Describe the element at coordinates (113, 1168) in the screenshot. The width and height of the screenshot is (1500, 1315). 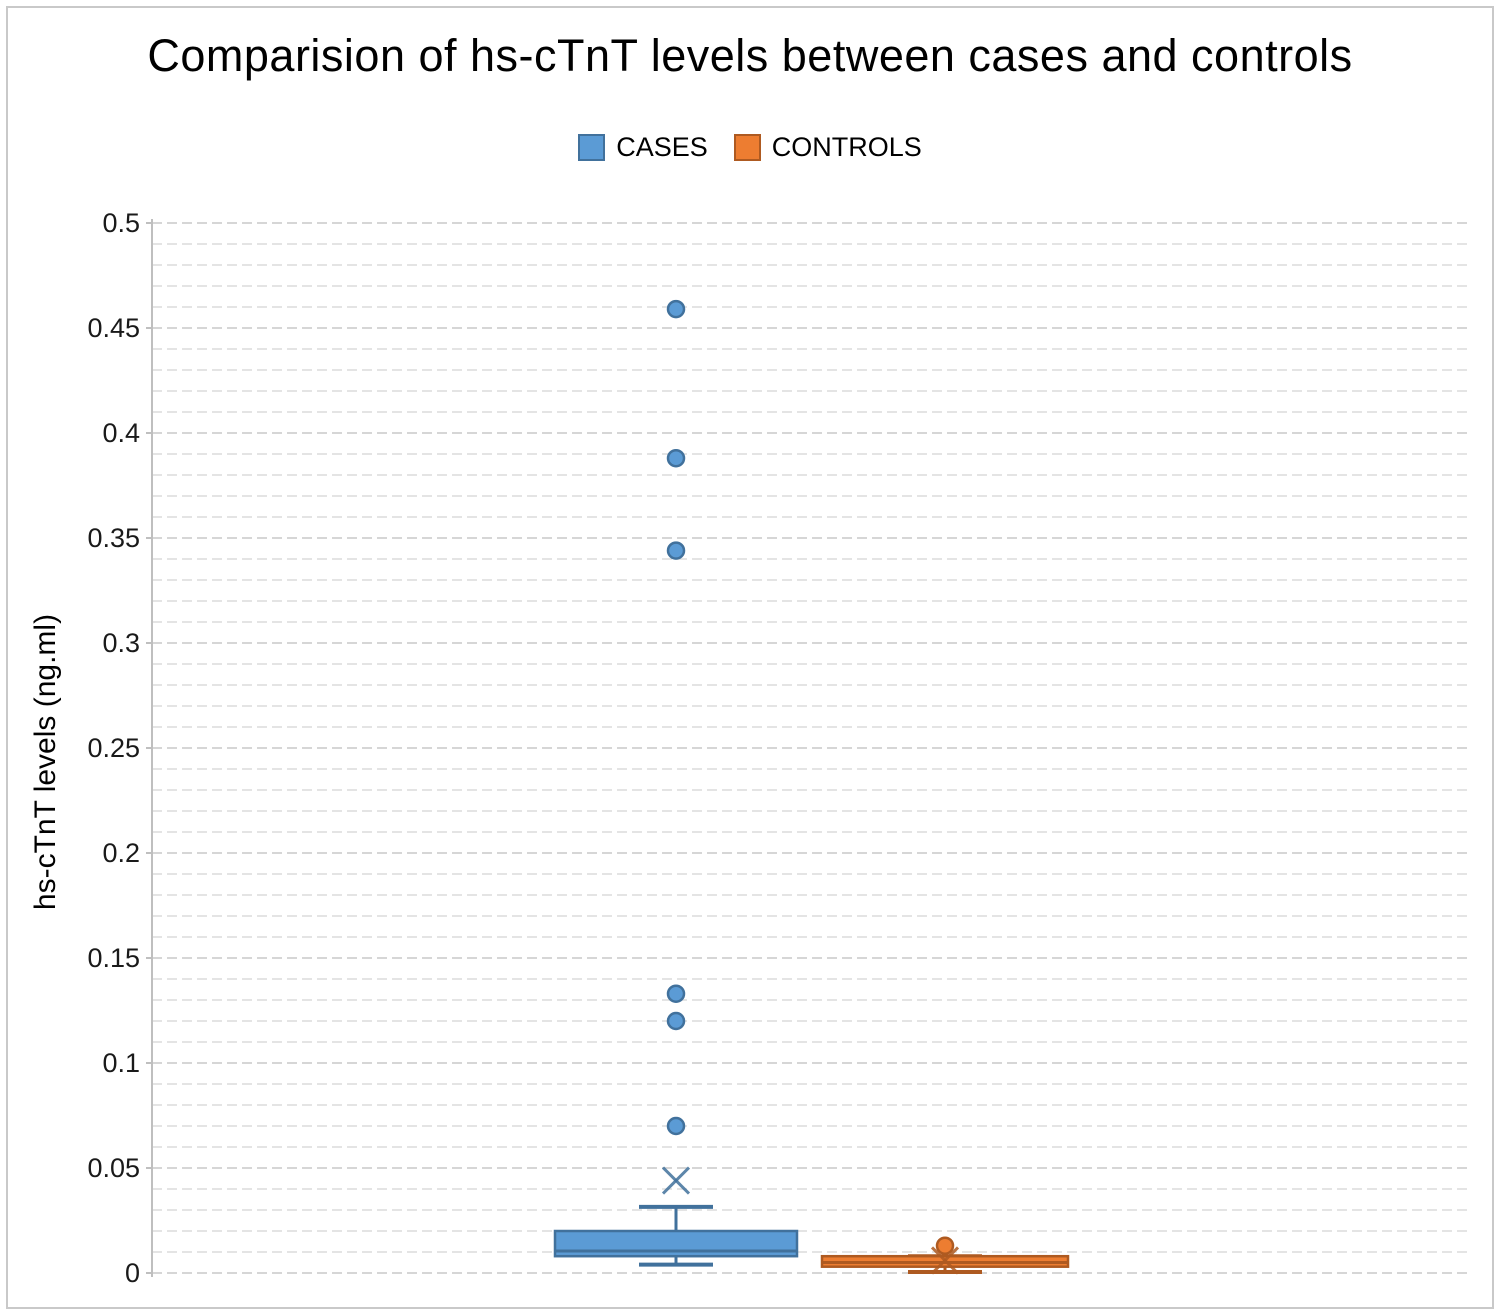
I see `y-tick-label: 0.05` at that location.